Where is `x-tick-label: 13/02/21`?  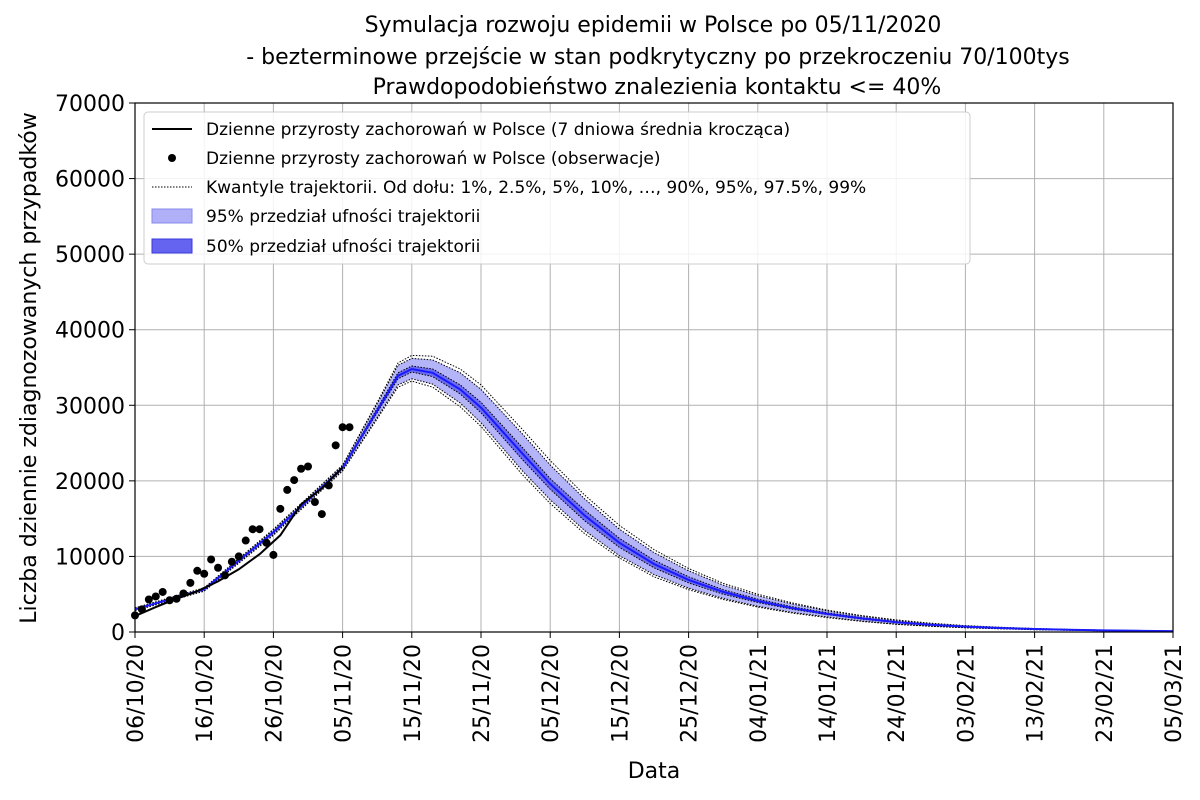 x-tick-label: 13/02/21 is located at coordinates (1036, 693).